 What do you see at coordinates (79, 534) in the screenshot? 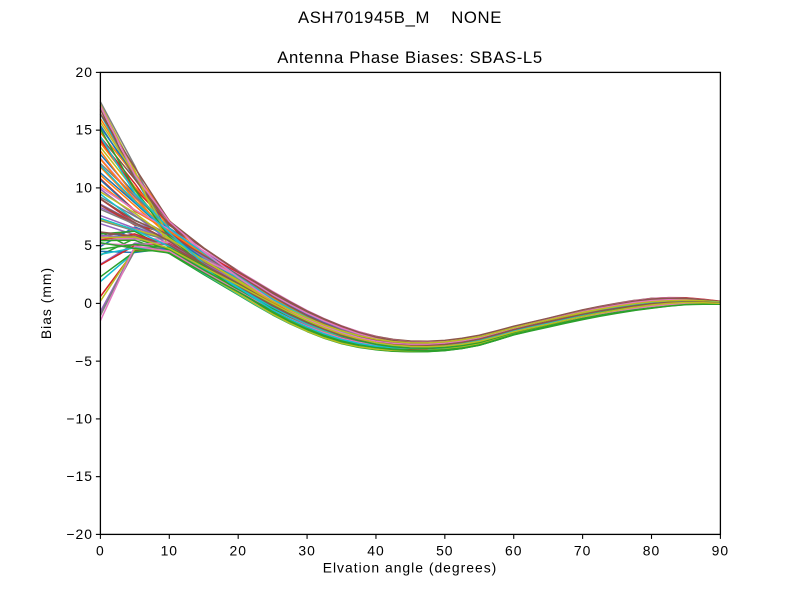
I see `svg-text: −20` at bounding box center [79, 534].